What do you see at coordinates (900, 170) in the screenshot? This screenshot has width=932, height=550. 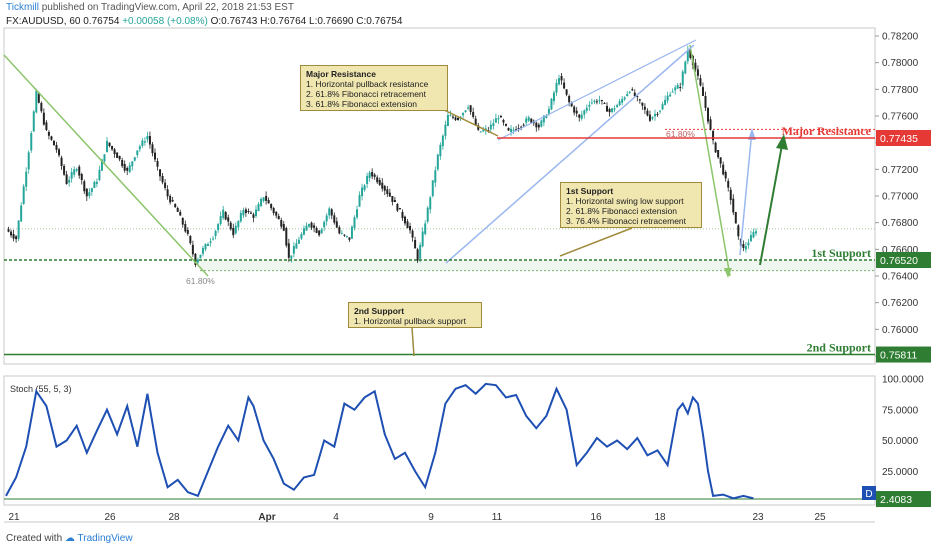 I see `y-tick-label: 0.77200` at bounding box center [900, 170].